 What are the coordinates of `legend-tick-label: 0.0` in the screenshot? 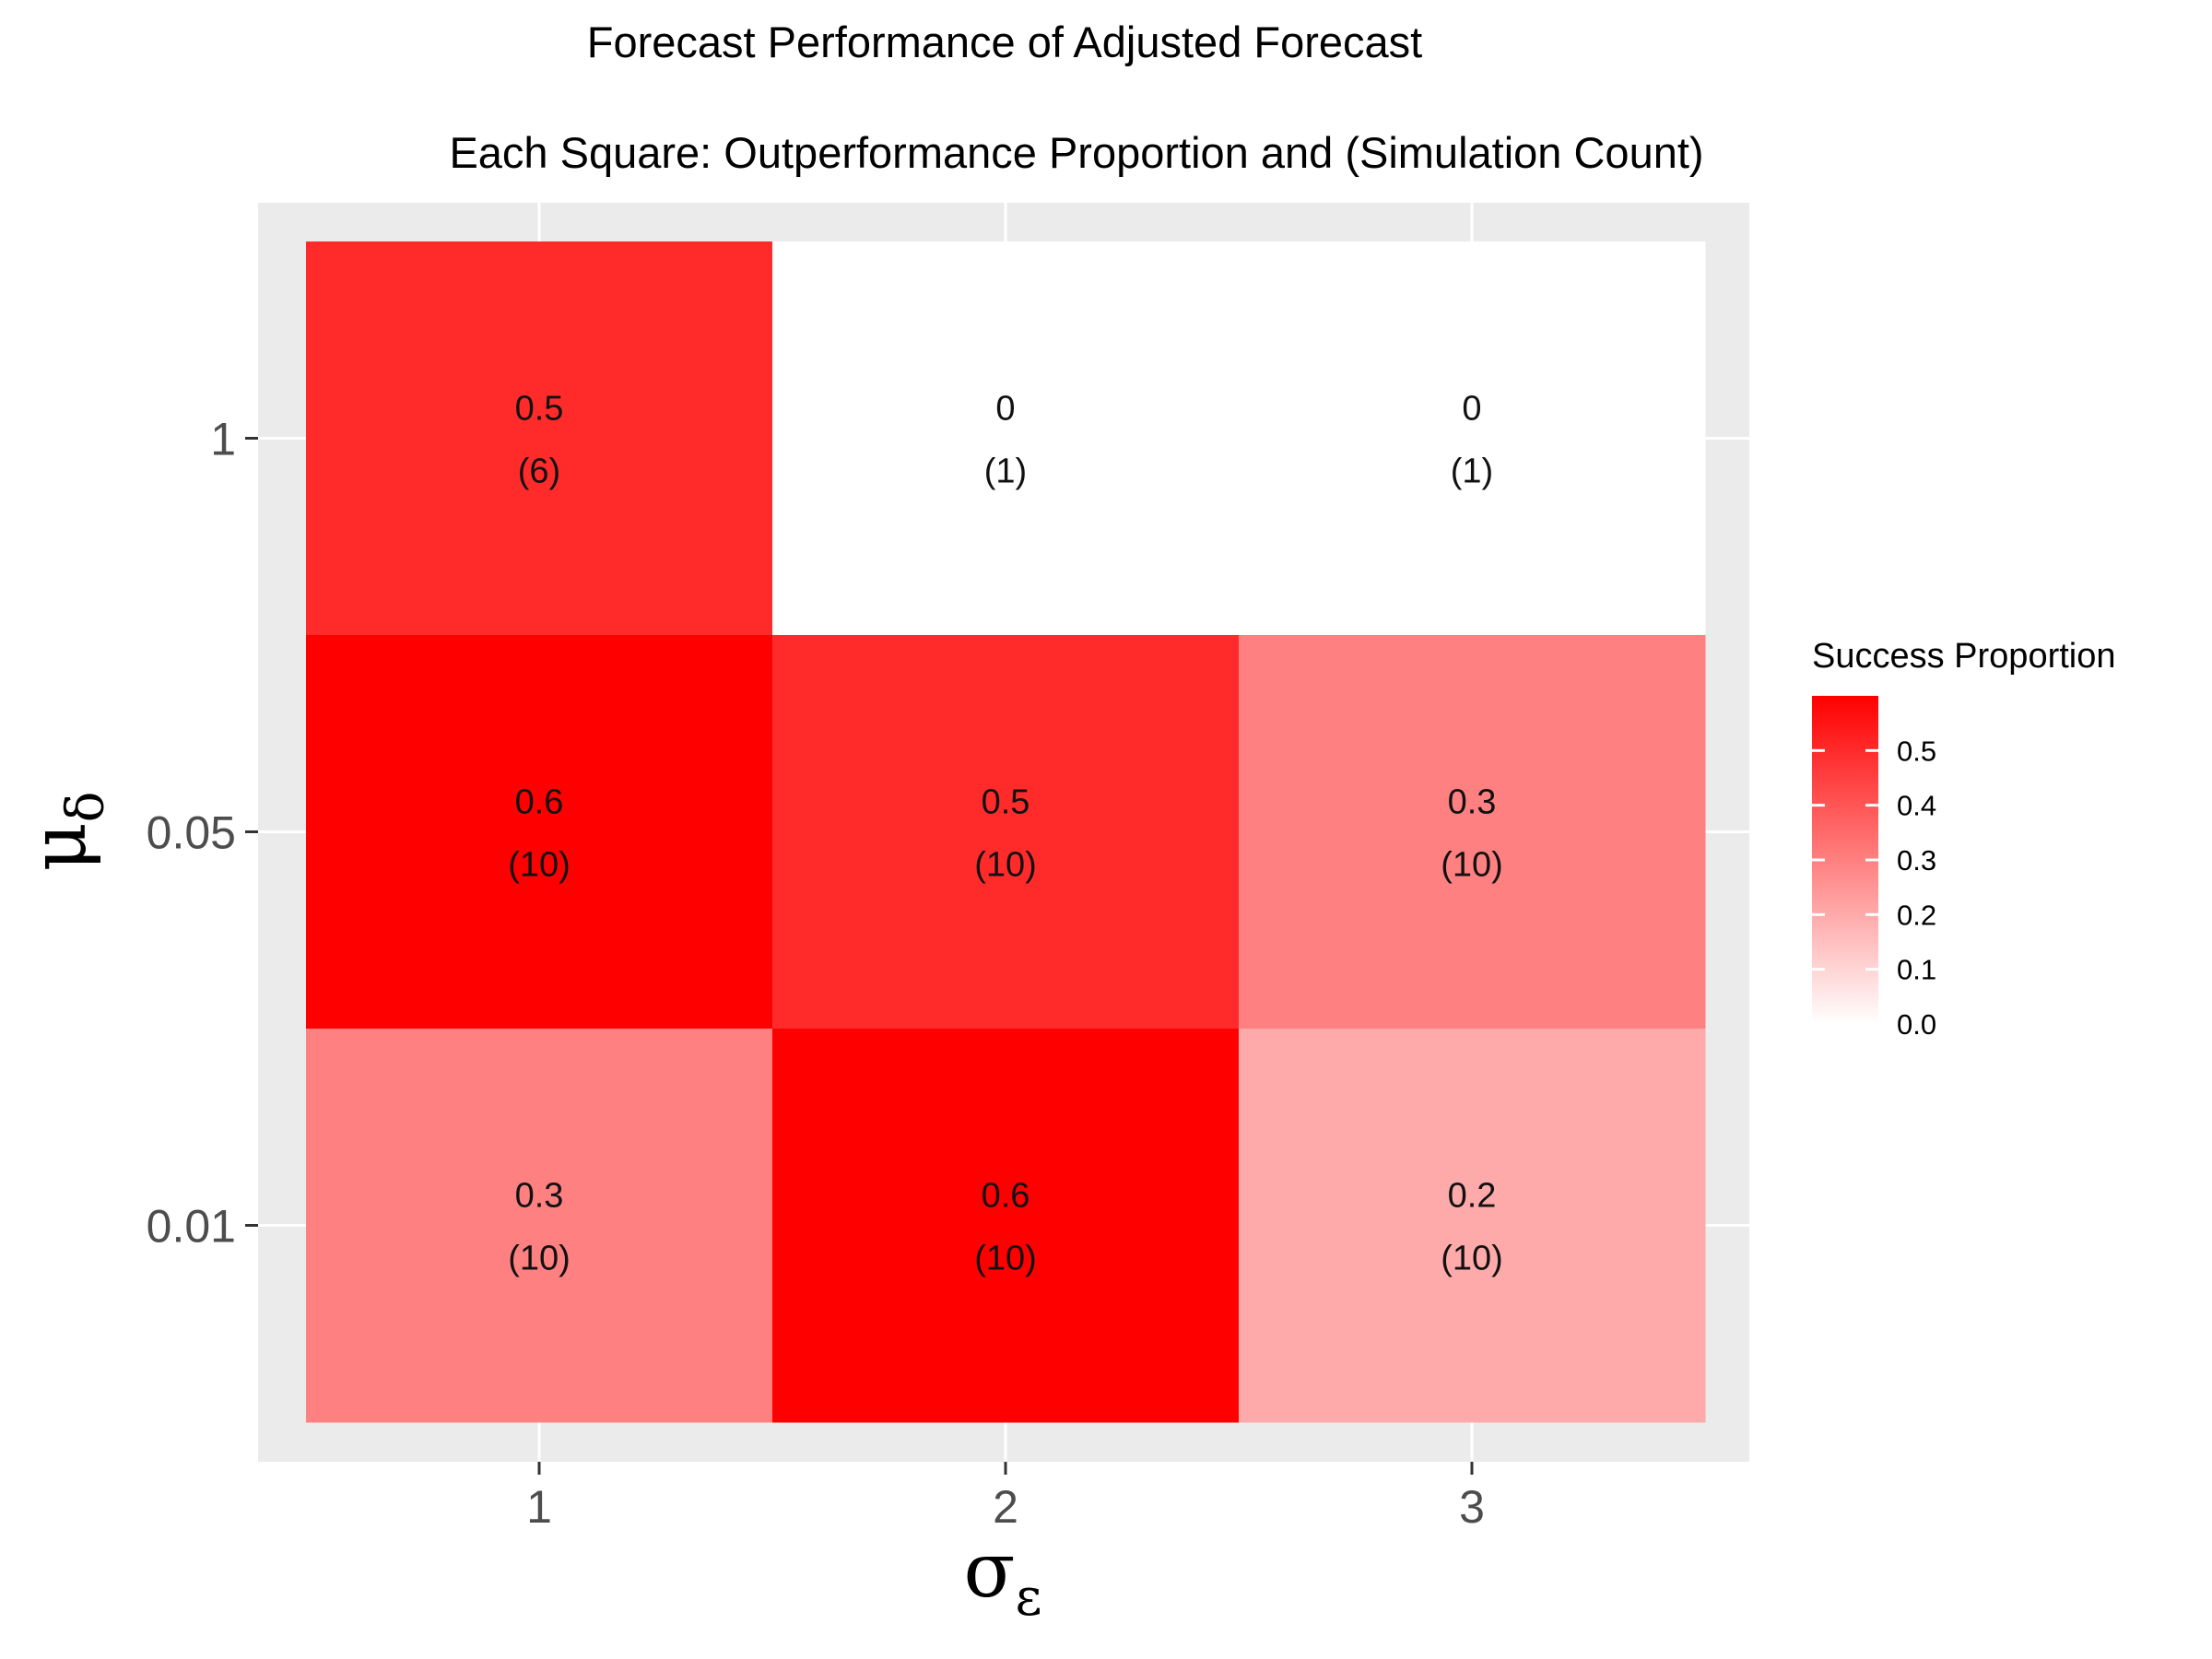 It's located at (1916, 1024).